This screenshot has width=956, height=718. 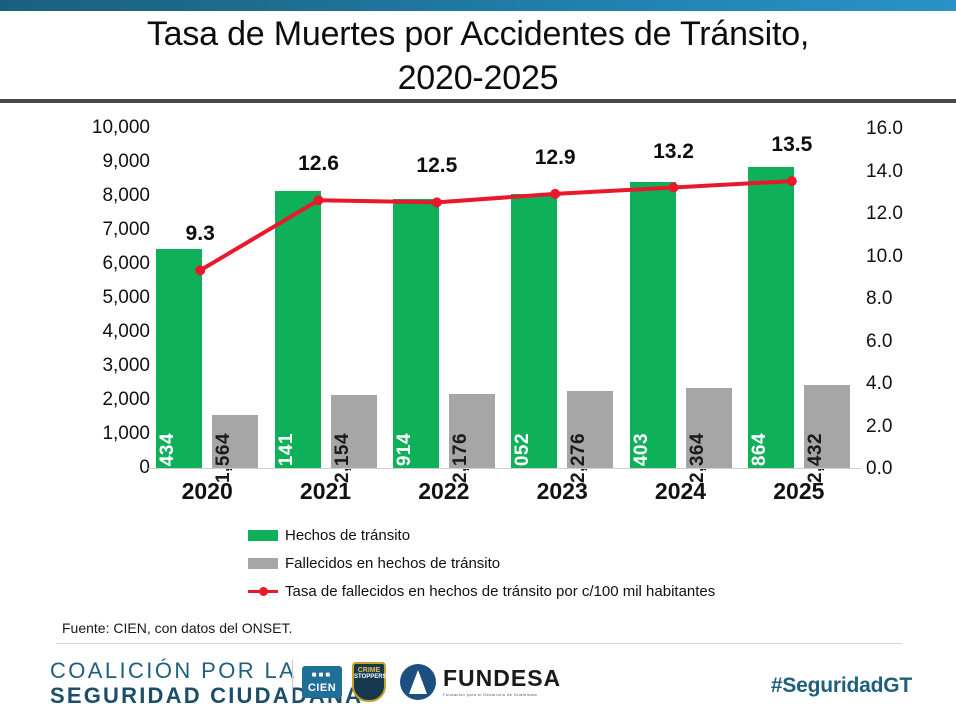 What do you see at coordinates (179, 366) in the screenshot?
I see `bar-hechos: 6,434` at bounding box center [179, 366].